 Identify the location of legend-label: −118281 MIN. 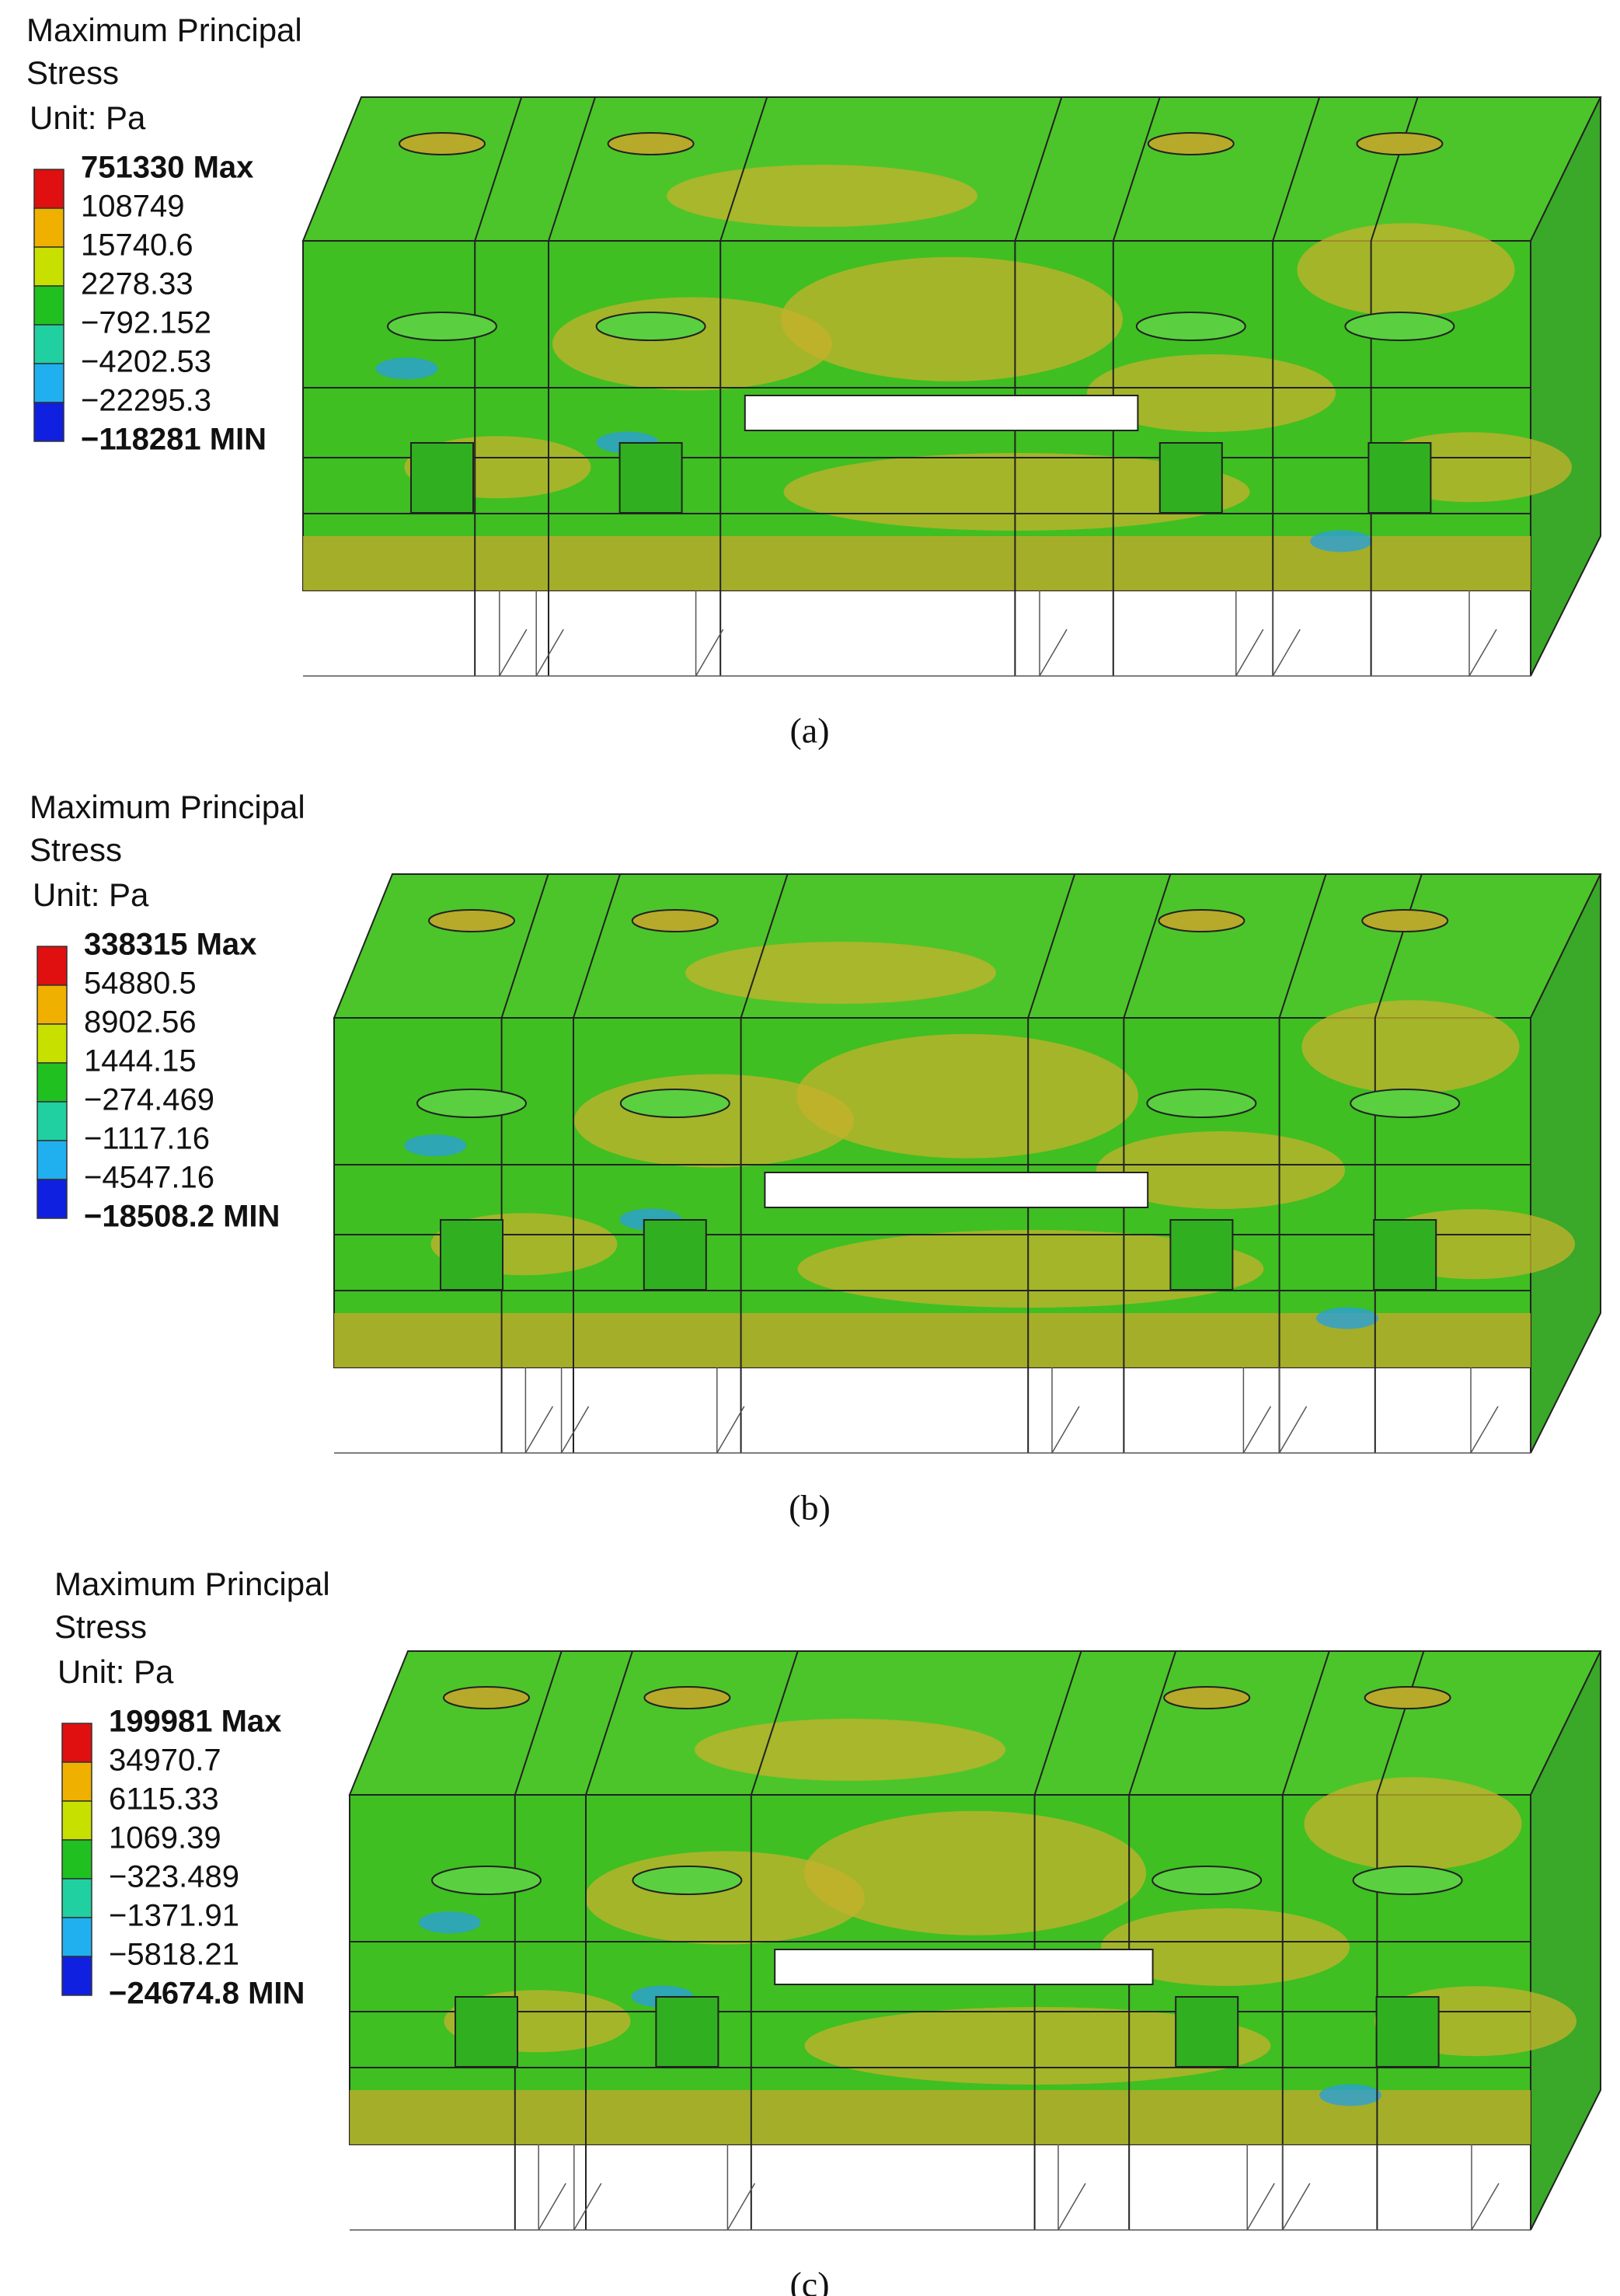
(174, 440).